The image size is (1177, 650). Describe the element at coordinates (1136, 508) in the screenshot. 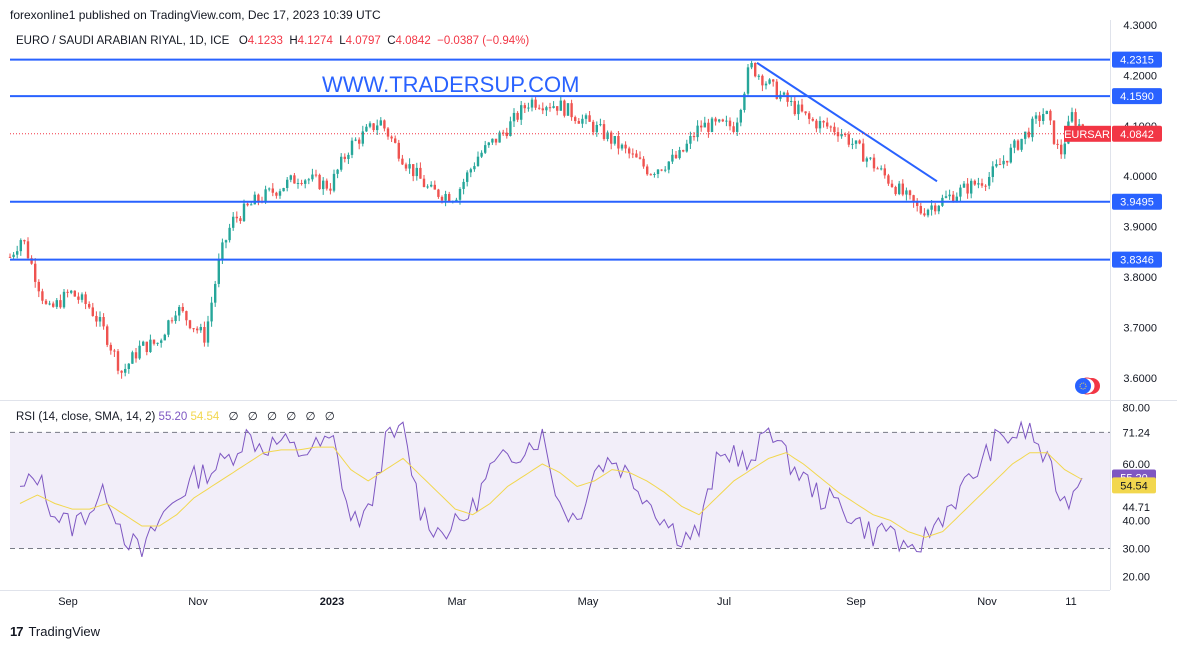

I see `rsi-tick-label: 44.71` at that location.